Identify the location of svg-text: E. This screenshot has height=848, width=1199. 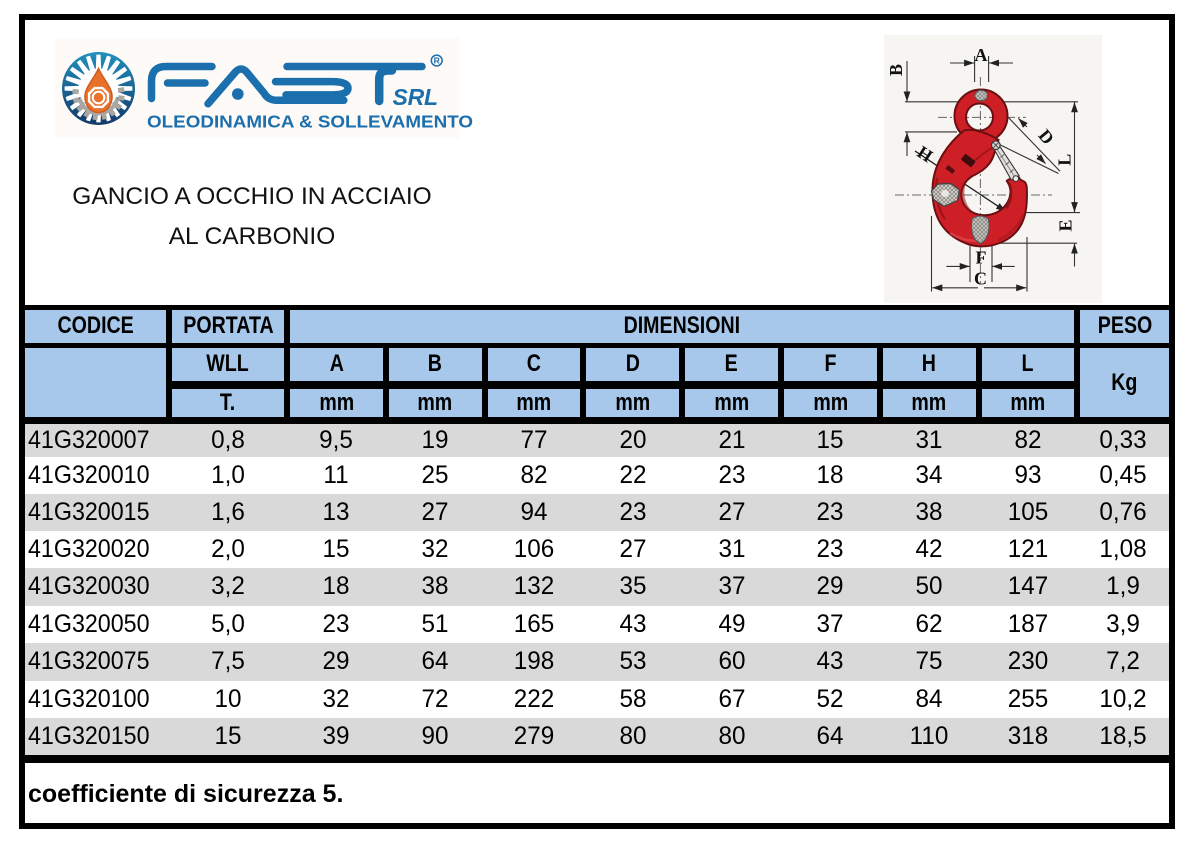
(1066, 225).